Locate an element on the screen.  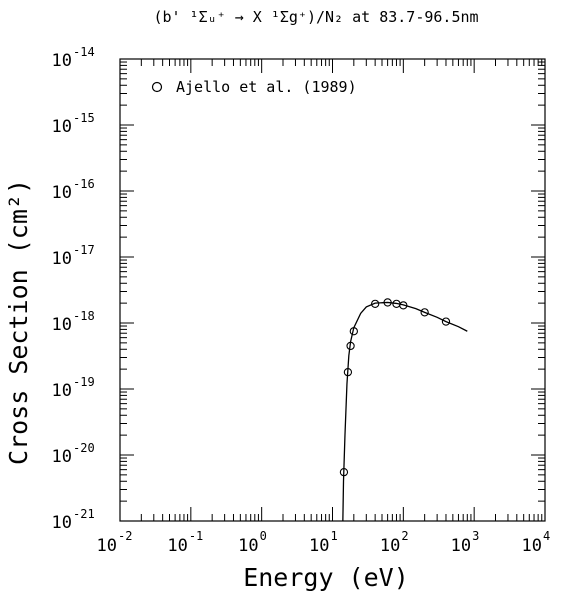
x-tick-label-exponent: -1 is located at coordinates (196, 536).